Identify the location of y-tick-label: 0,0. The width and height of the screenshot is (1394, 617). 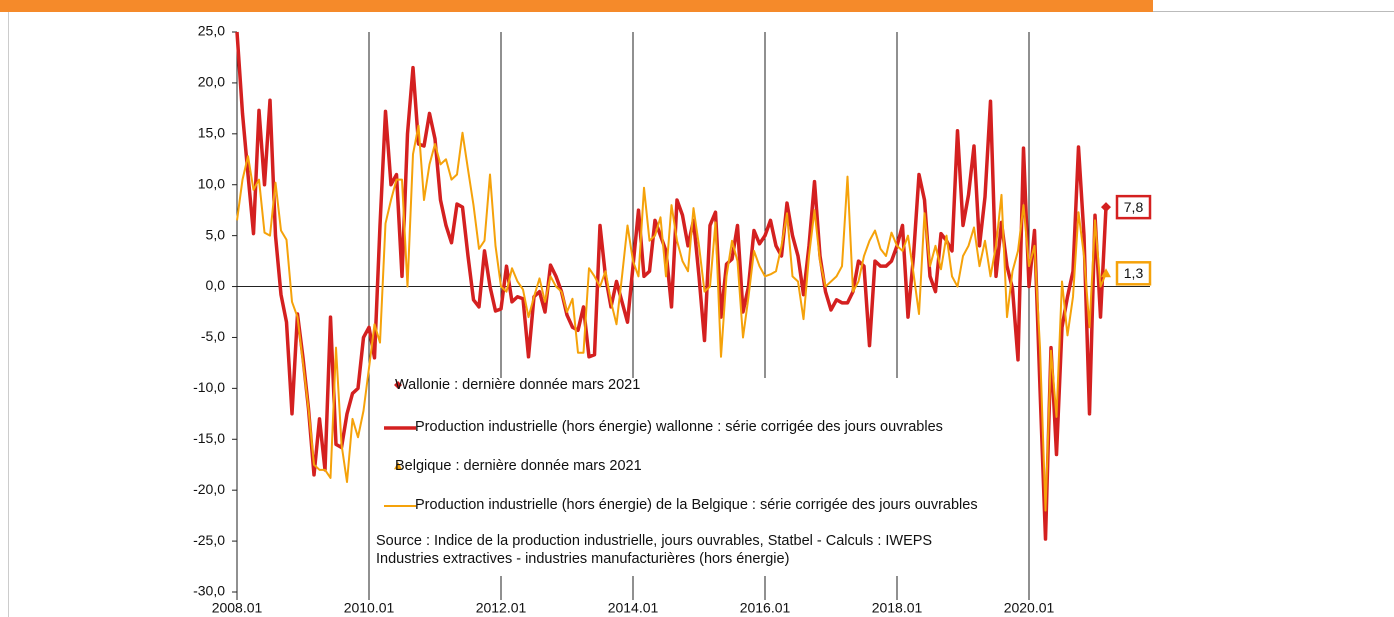
(216, 285).